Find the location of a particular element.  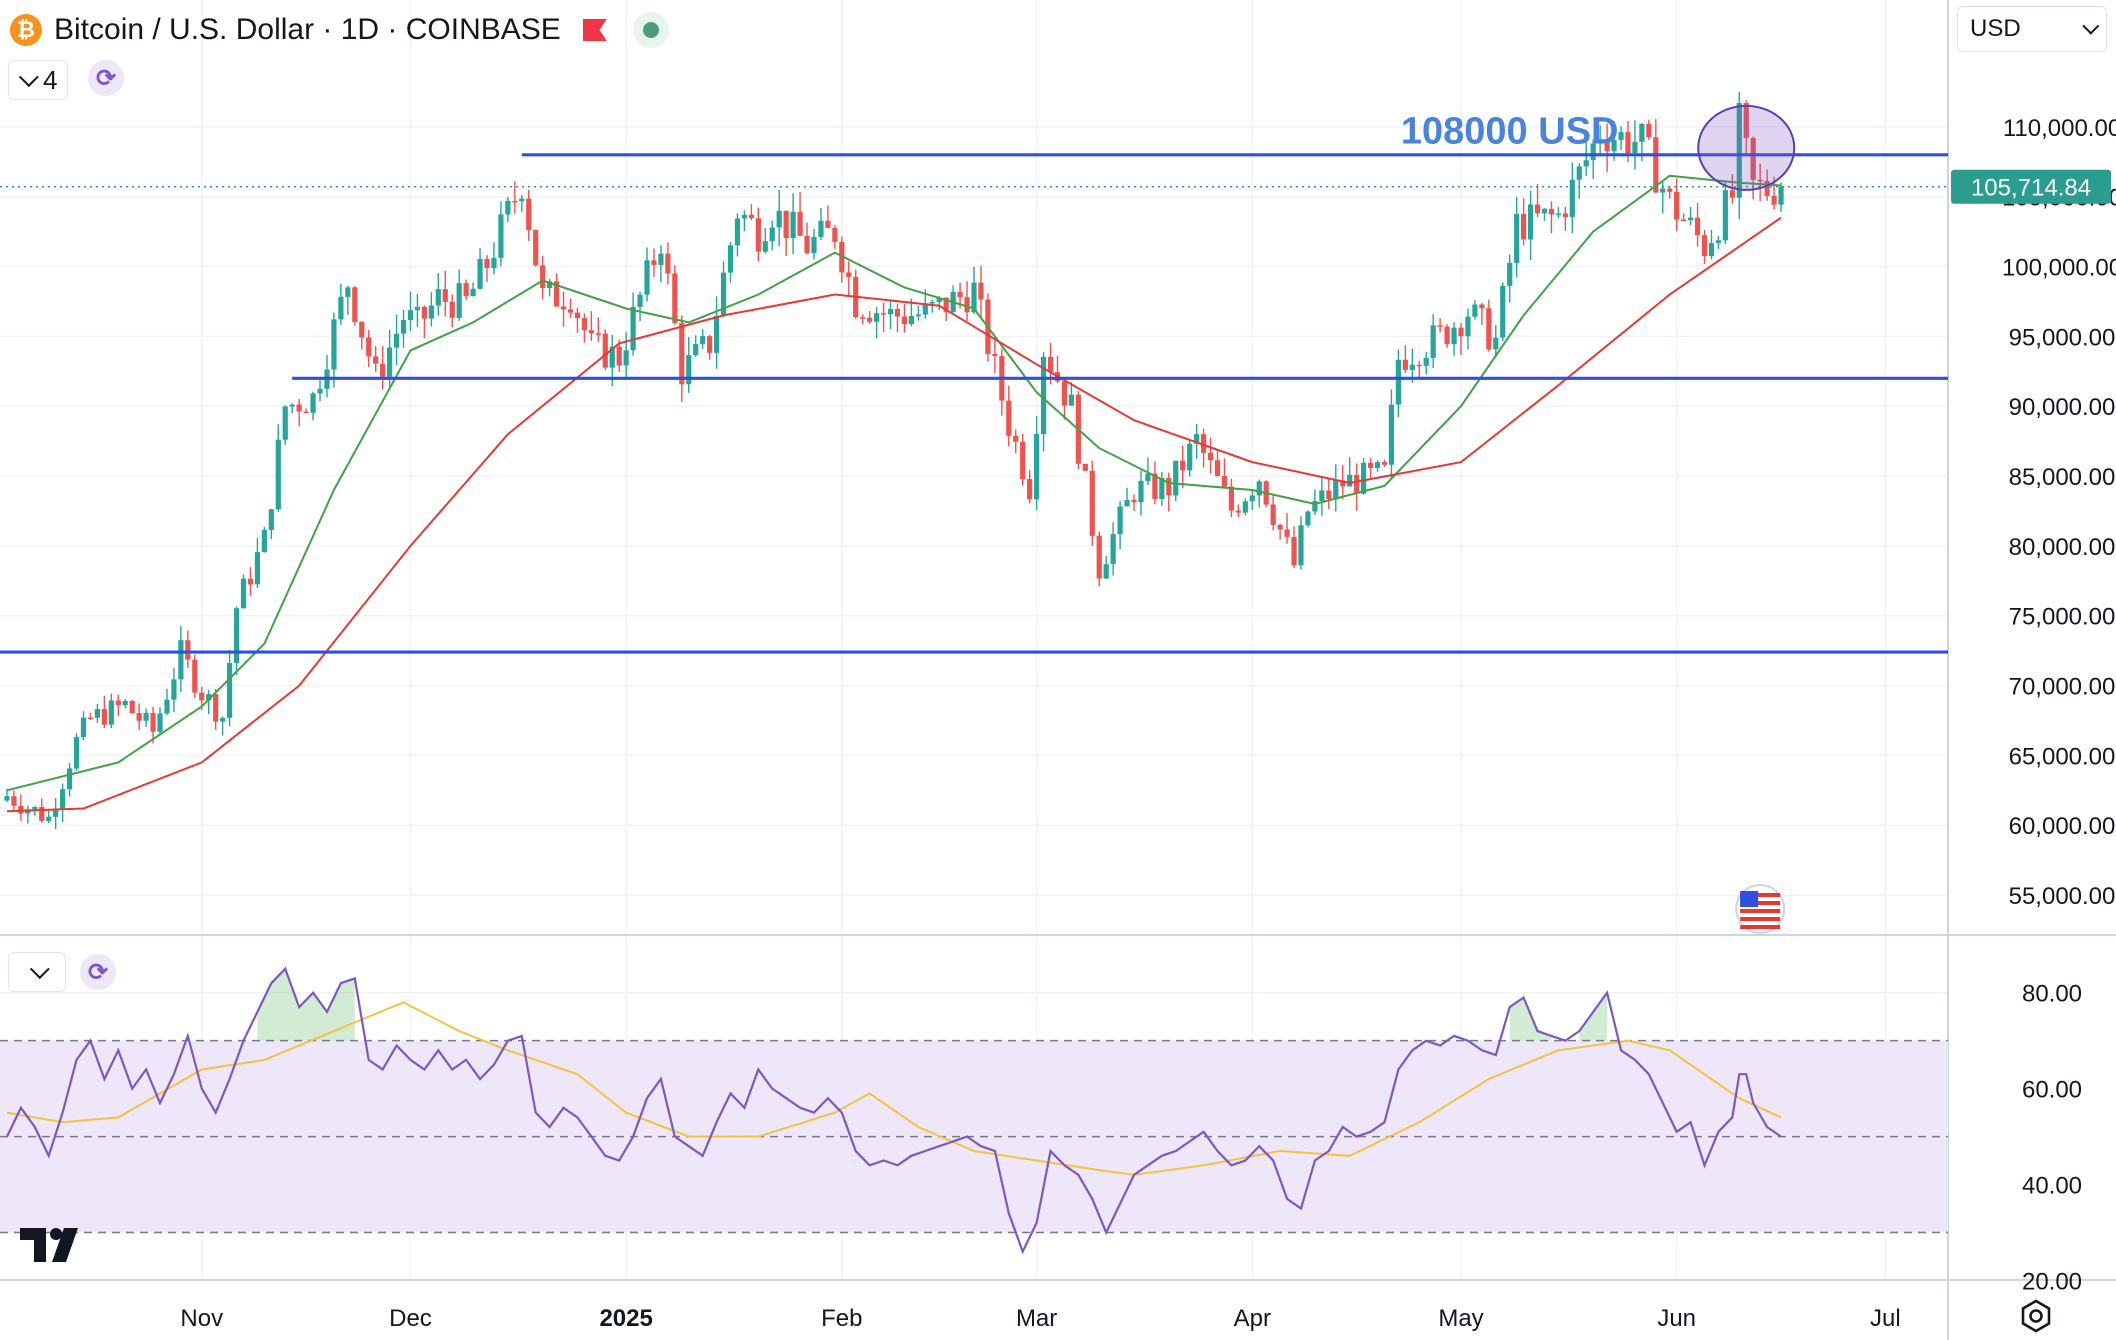

time-tick-label: May is located at coordinates (1460, 1318).